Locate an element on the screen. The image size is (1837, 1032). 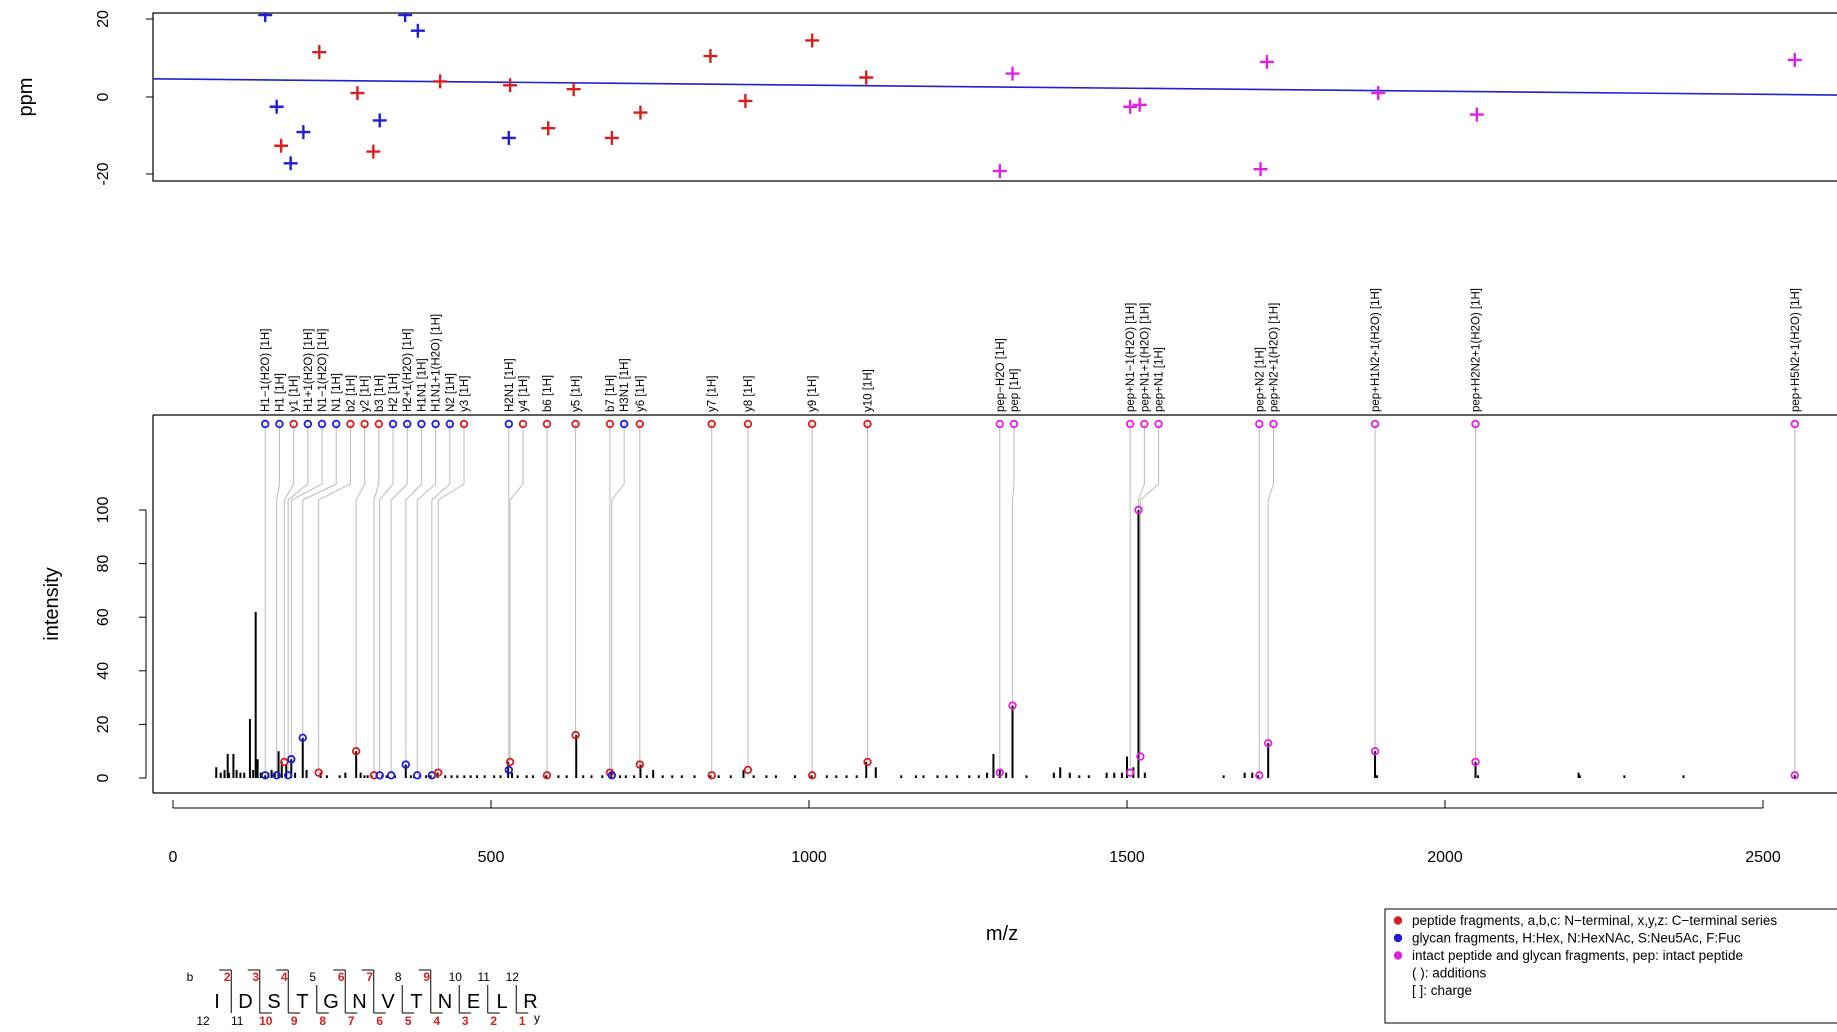
ppm-points is located at coordinates (1030, 96).